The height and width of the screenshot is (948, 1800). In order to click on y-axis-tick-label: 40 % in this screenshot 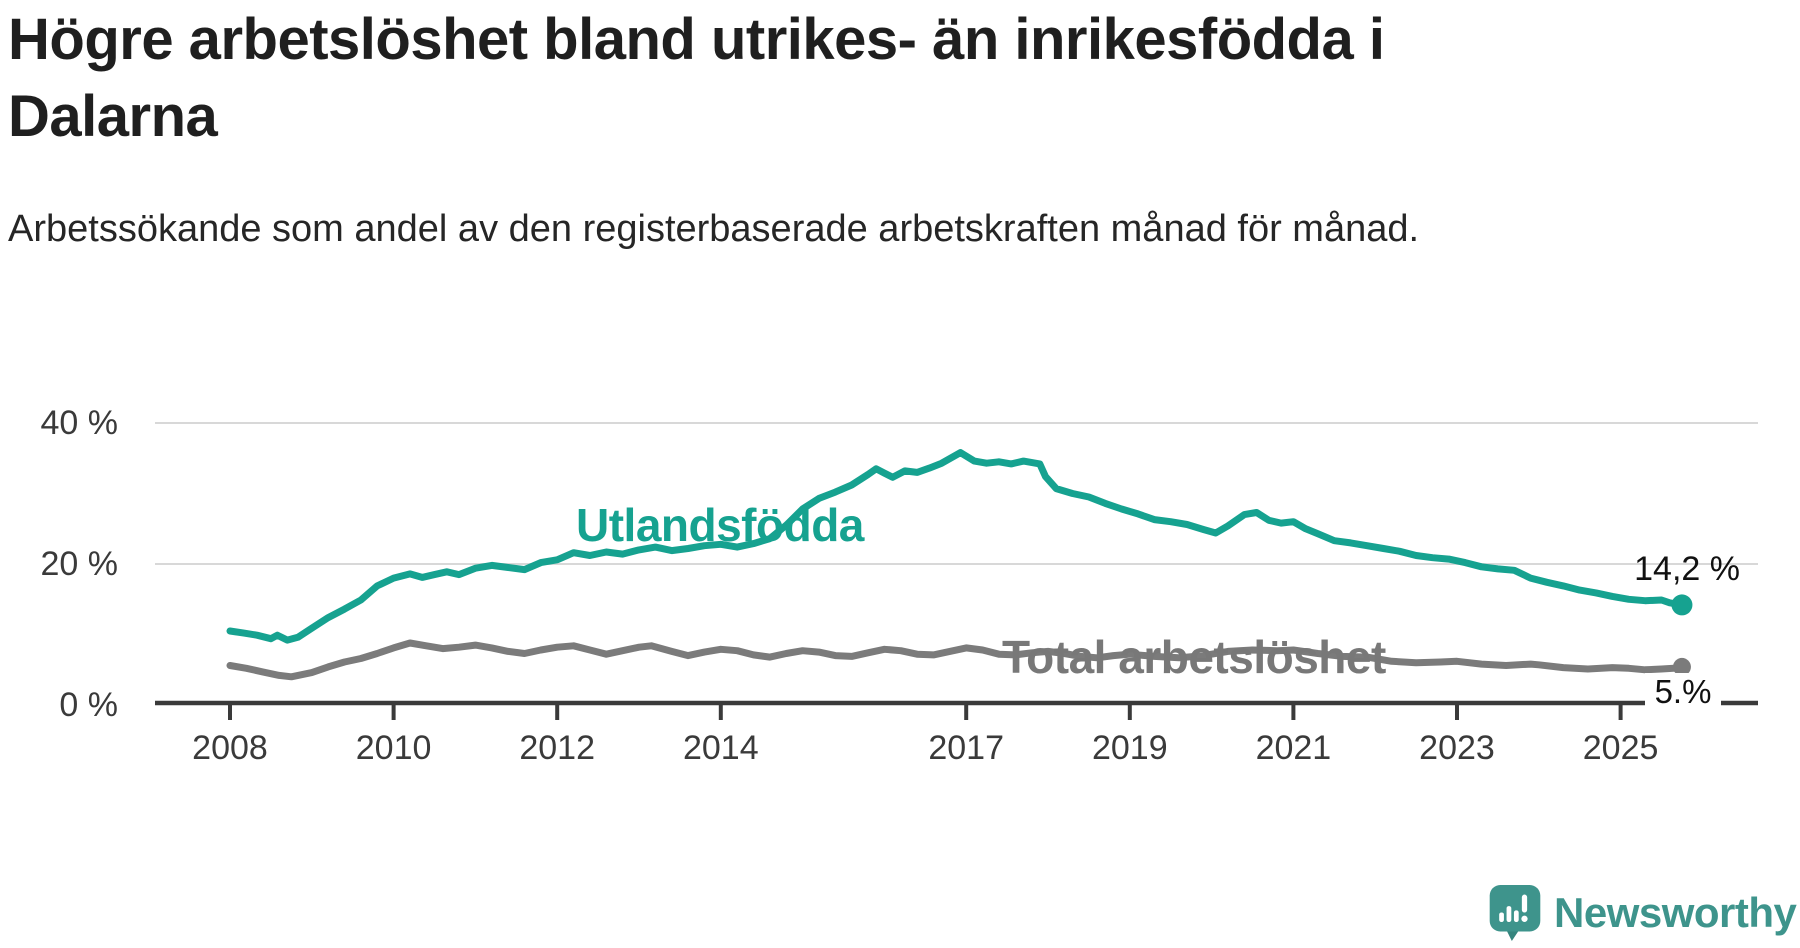, I will do `click(79, 423)`.